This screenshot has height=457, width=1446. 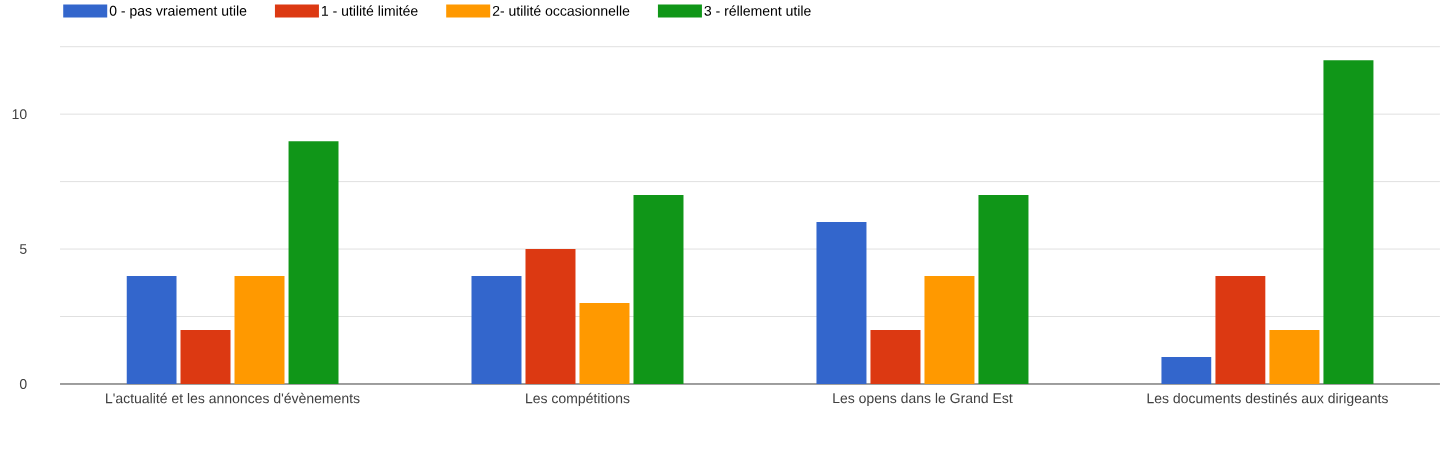 What do you see at coordinates (757, 10) in the screenshot?
I see `legend-label: 3 - réllement utile` at bounding box center [757, 10].